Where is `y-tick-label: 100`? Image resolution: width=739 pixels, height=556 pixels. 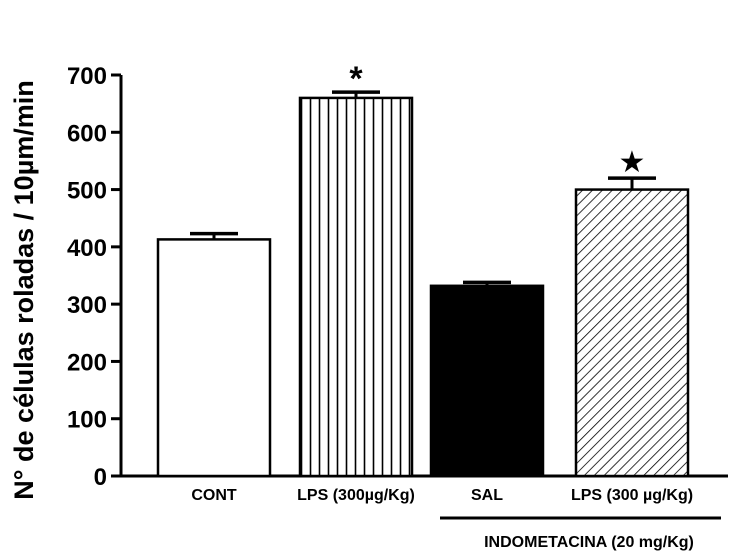 y-tick-label: 100 is located at coordinates (87, 420).